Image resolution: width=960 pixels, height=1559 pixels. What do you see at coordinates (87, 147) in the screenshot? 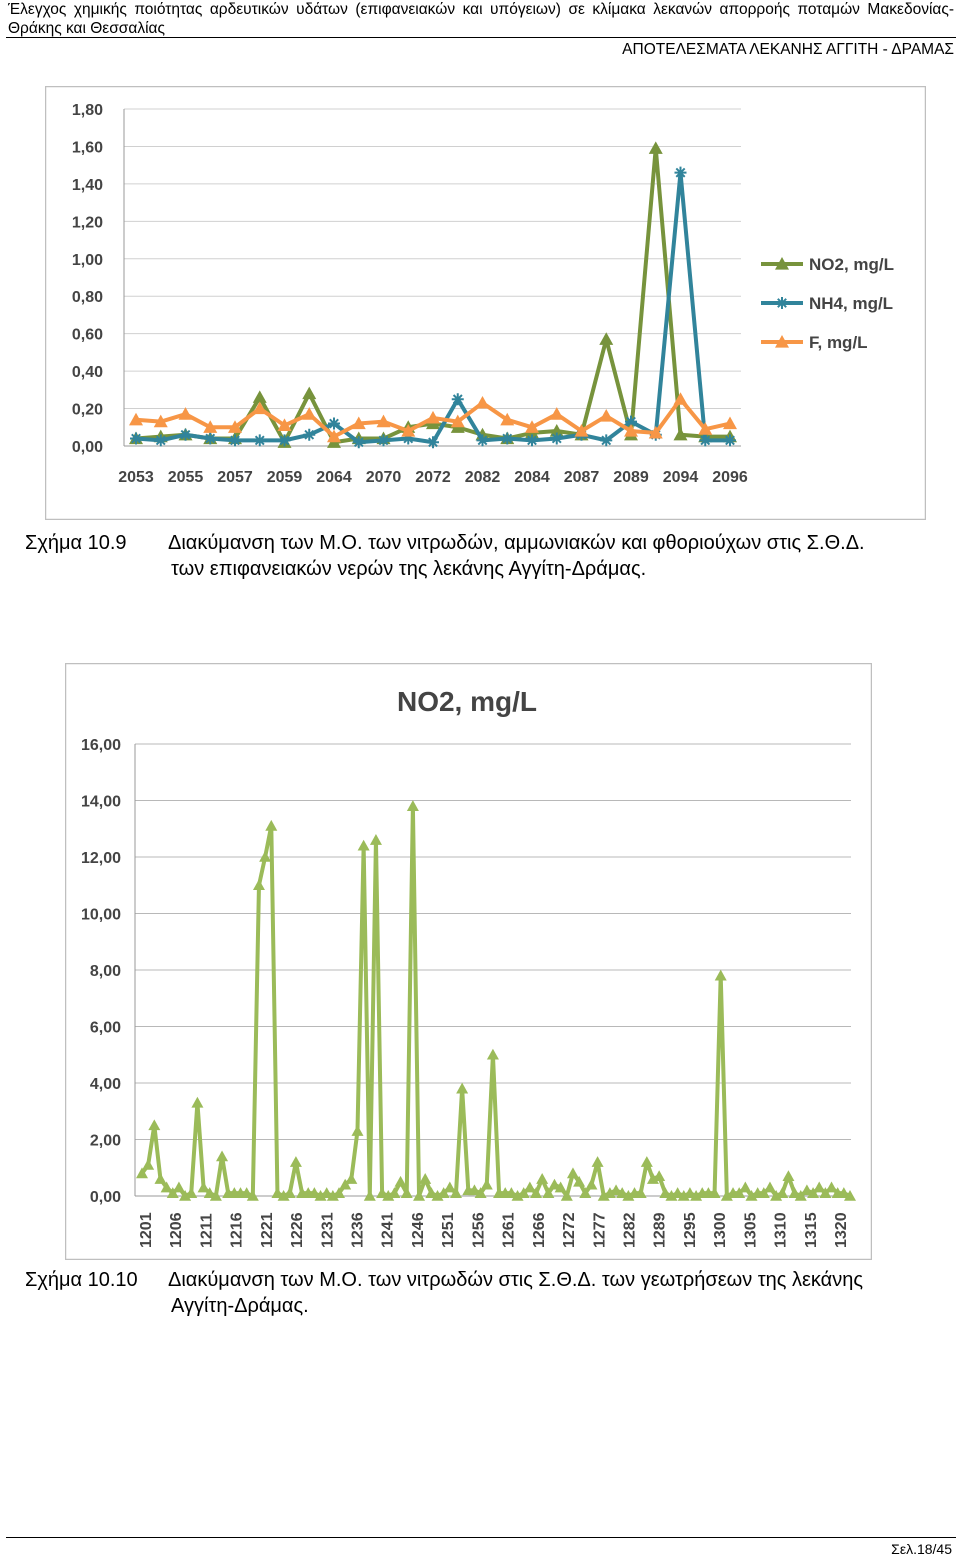
I see `y-tick-label: 1,60` at bounding box center [87, 147].